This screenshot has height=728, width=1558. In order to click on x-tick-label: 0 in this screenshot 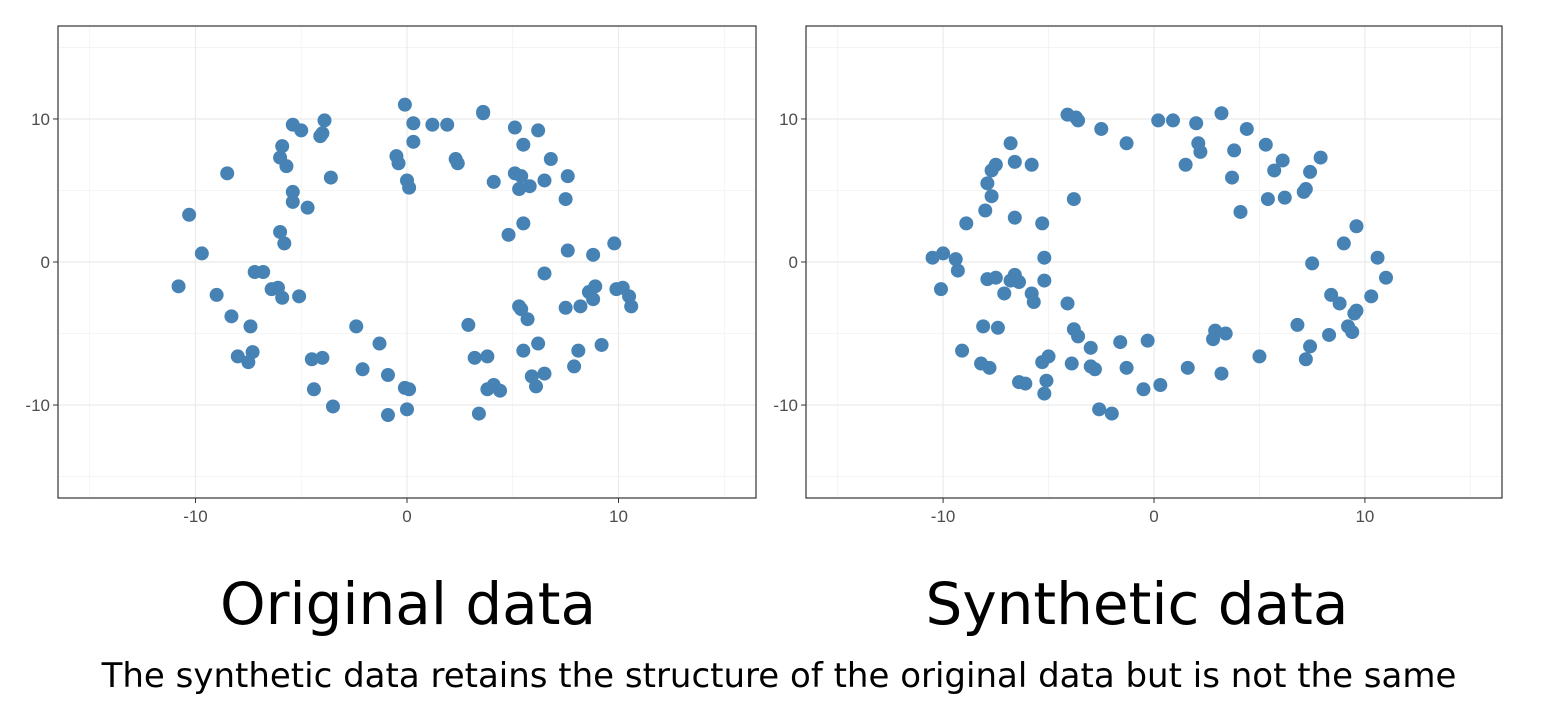, I will do `click(406, 516)`.